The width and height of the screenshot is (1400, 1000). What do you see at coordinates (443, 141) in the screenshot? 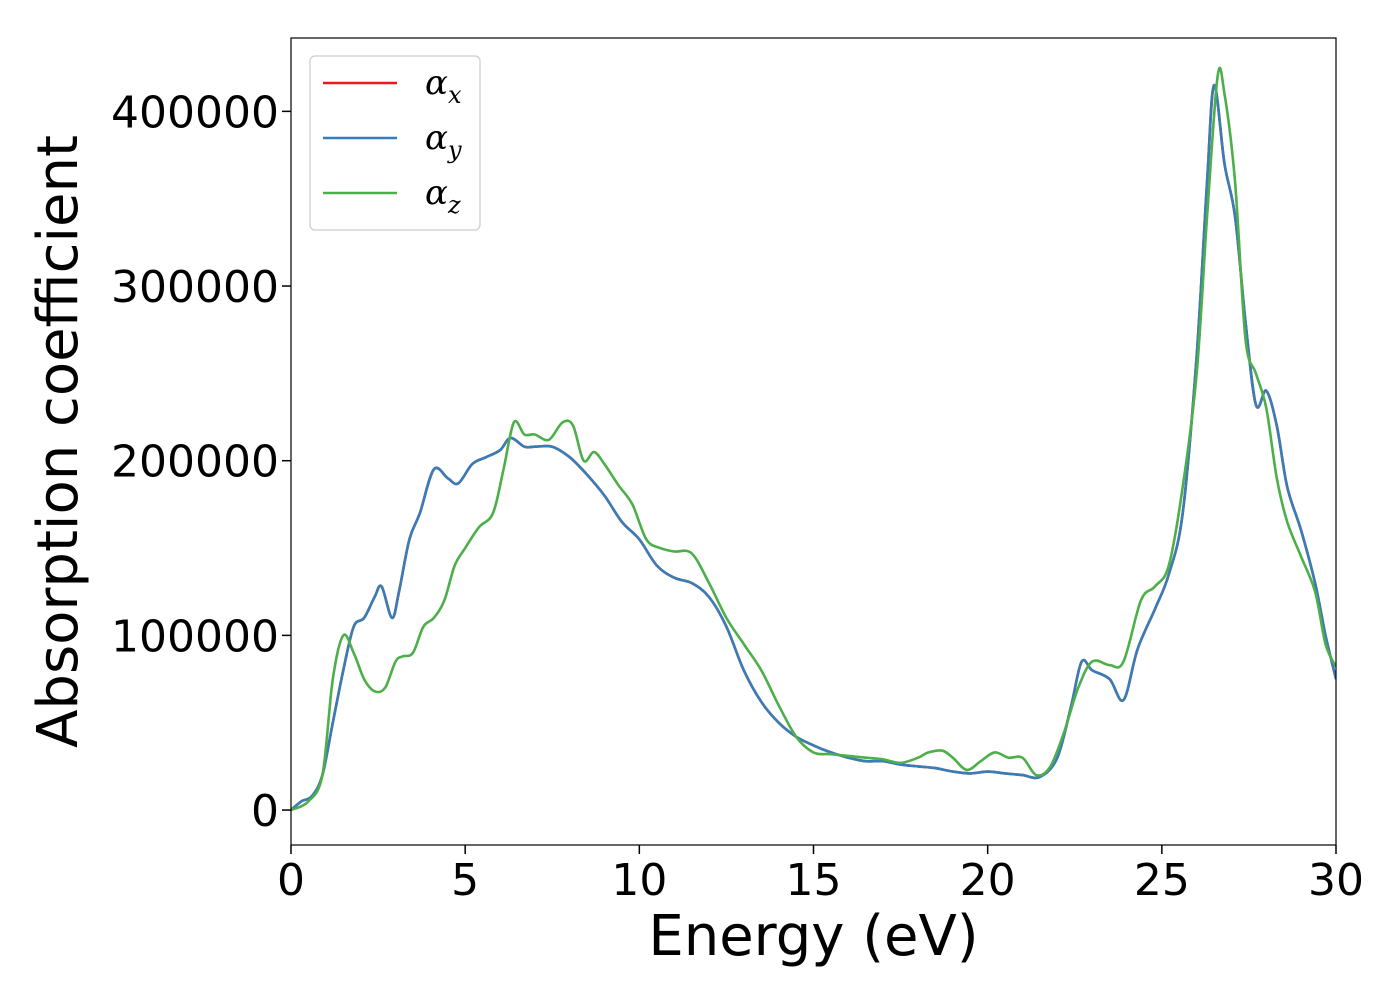
I see `legend-label: αy` at bounding box center [443, 141].